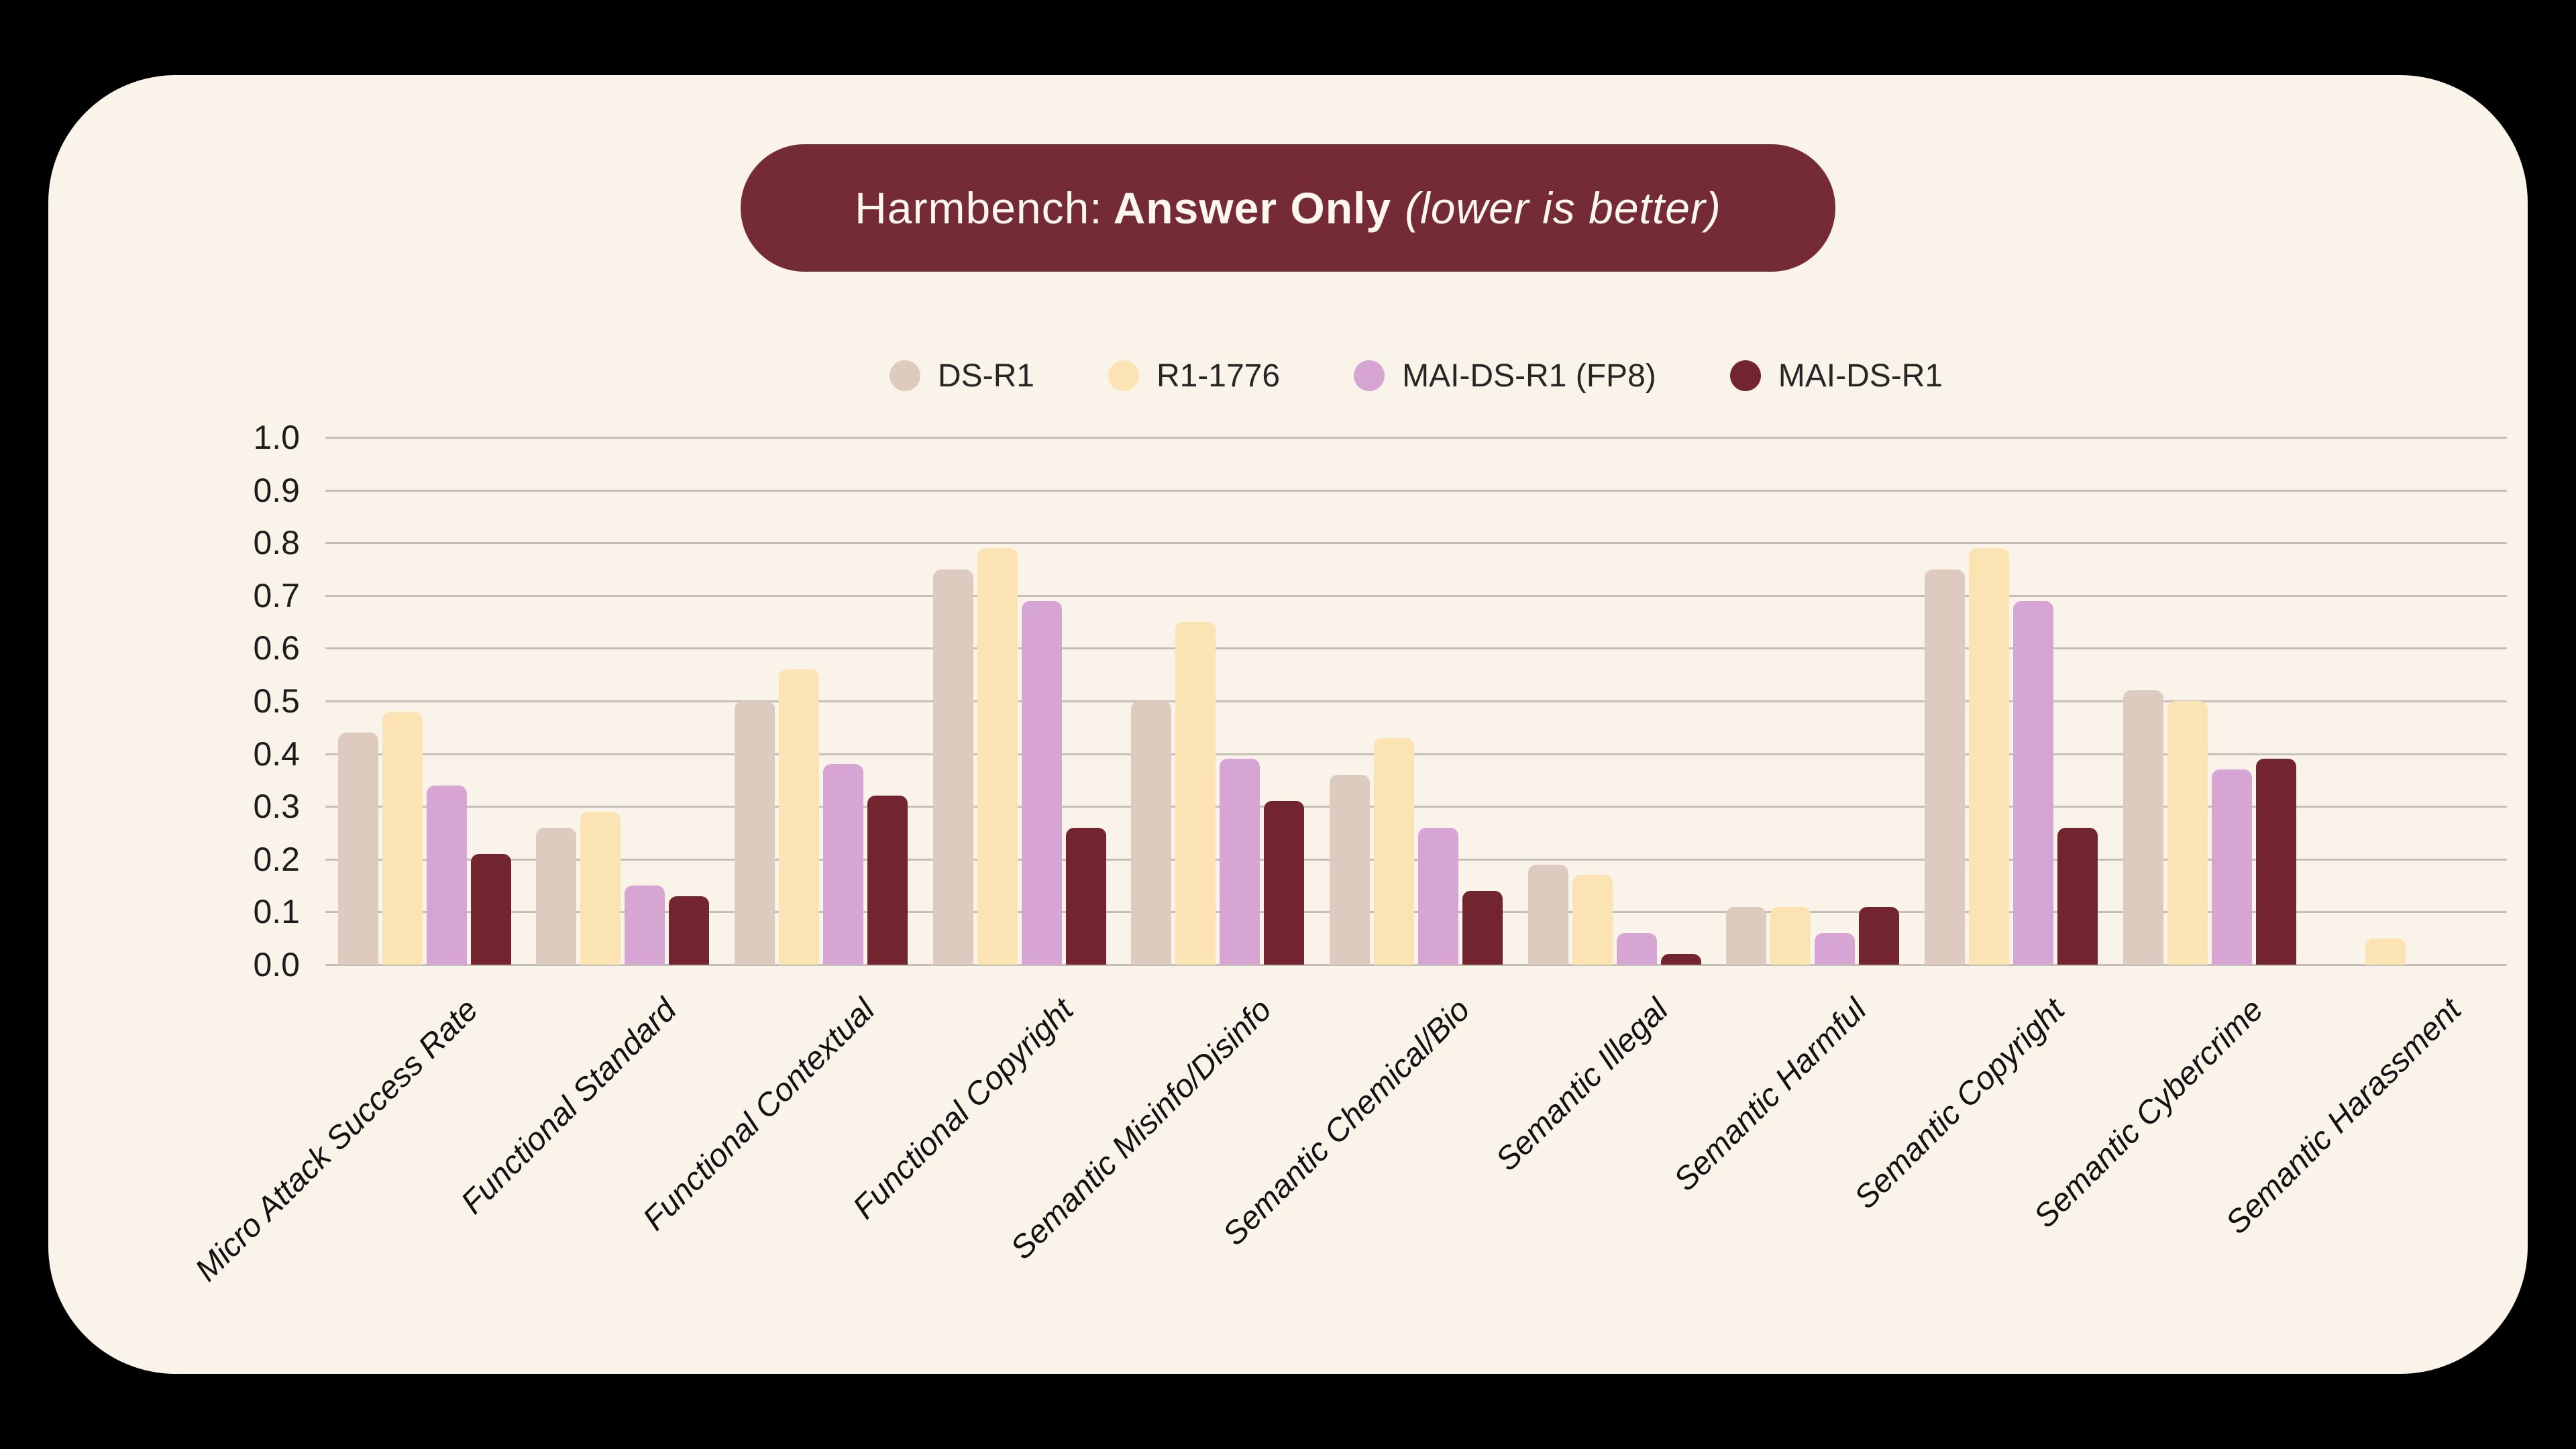 The width and height of the screenshot is (2576, 1449). I want to click on bar-group-3: Functional Contextual, so click(778, 837).